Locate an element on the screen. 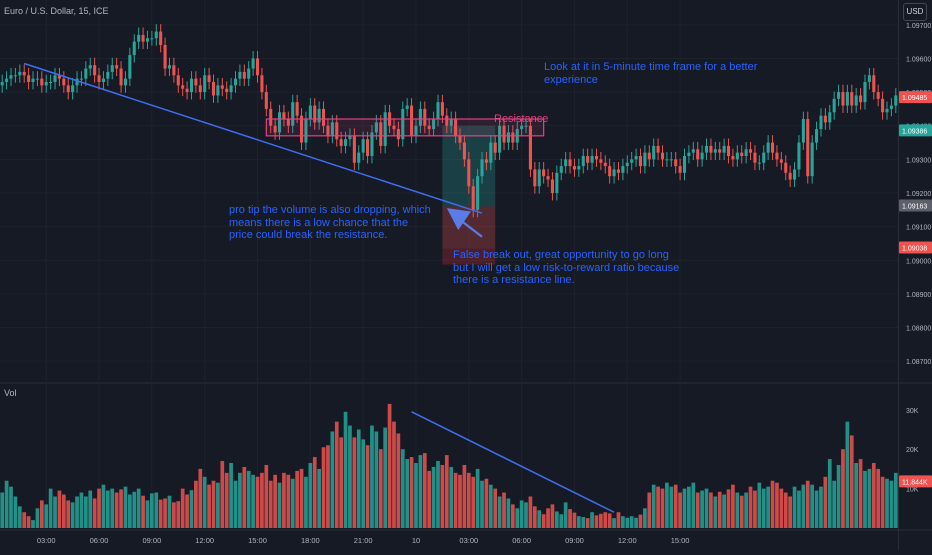  arrow-head is located at coordinates (459, 219).